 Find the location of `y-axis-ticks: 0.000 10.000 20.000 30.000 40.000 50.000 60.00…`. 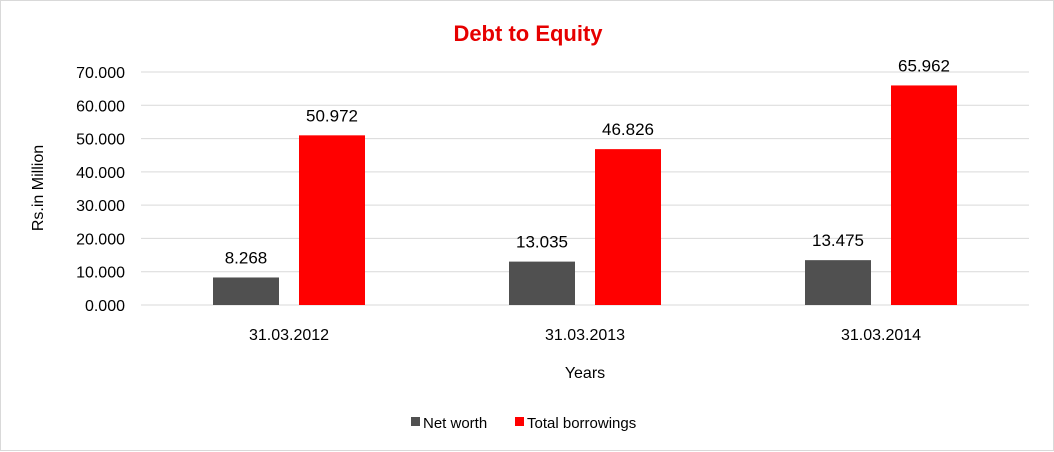

y-axis-ticks: 0.000 10.000 20.000 30.000 40.000 50.000 60.00… is located at coordinates (100, 190).